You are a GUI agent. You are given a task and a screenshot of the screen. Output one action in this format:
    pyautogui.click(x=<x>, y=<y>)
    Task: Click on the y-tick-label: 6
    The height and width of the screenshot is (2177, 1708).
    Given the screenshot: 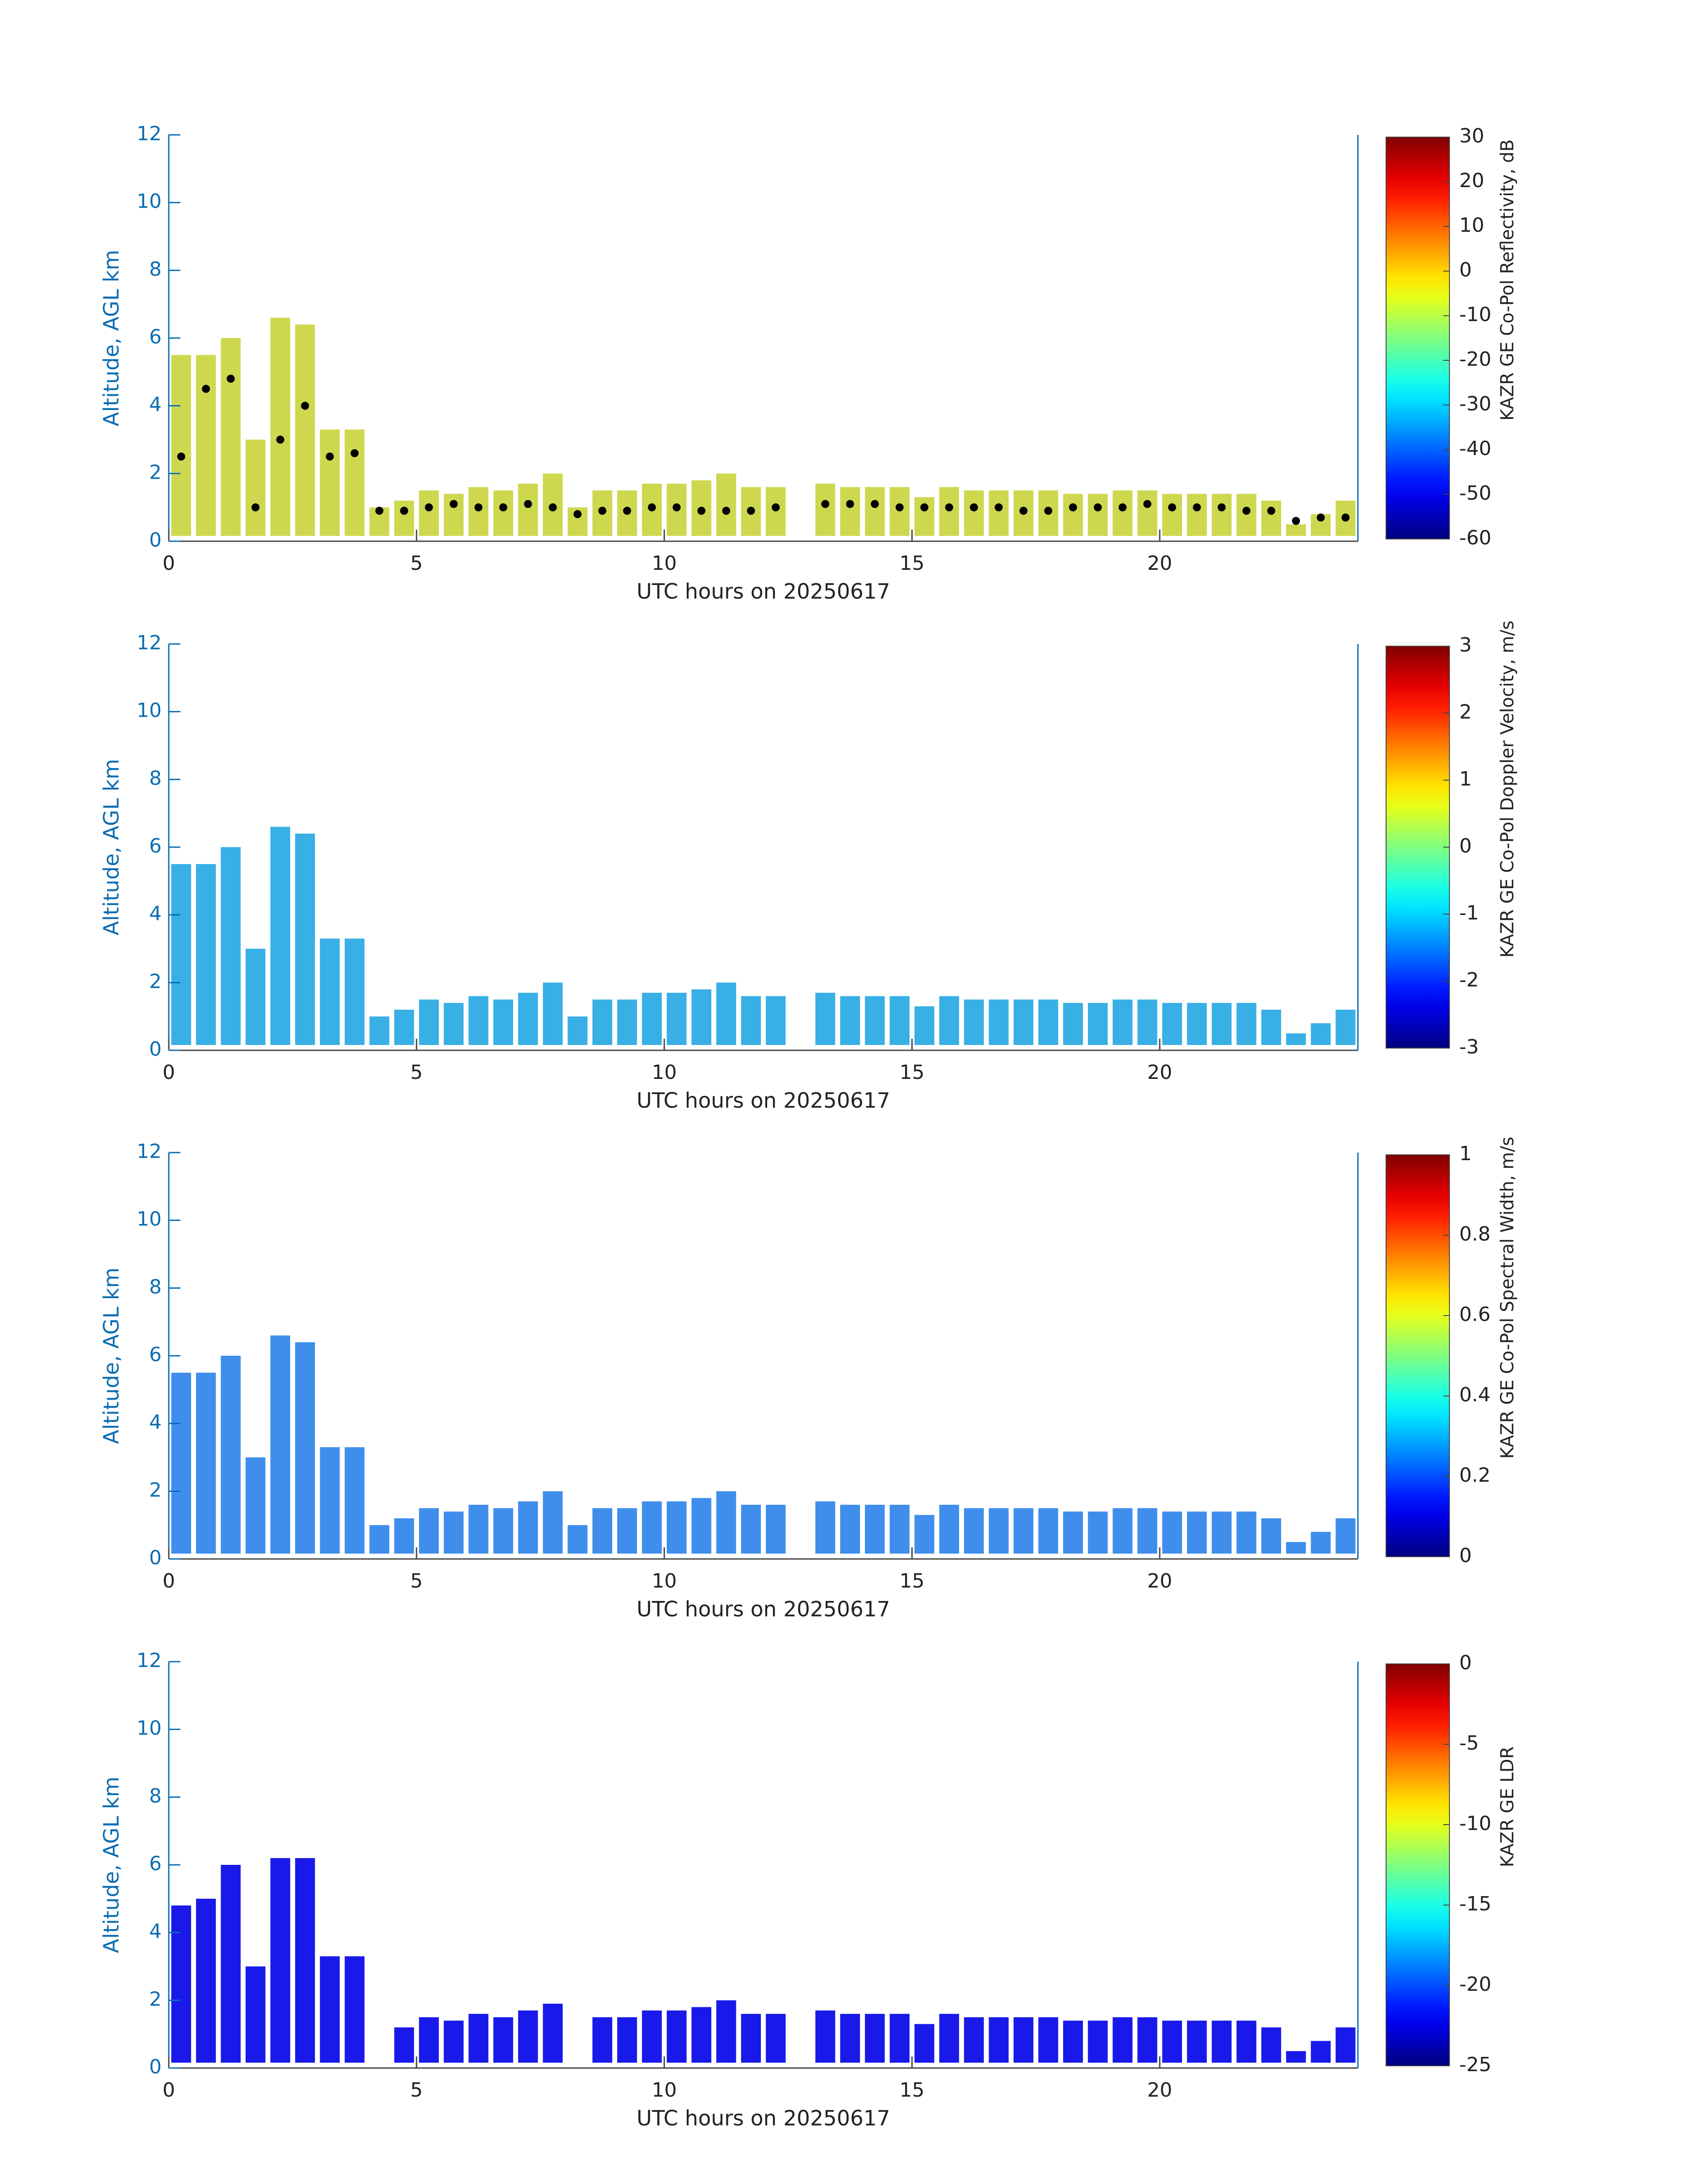 What is the action you would take?
    pyautogui.click(x=155, y=1354)
    